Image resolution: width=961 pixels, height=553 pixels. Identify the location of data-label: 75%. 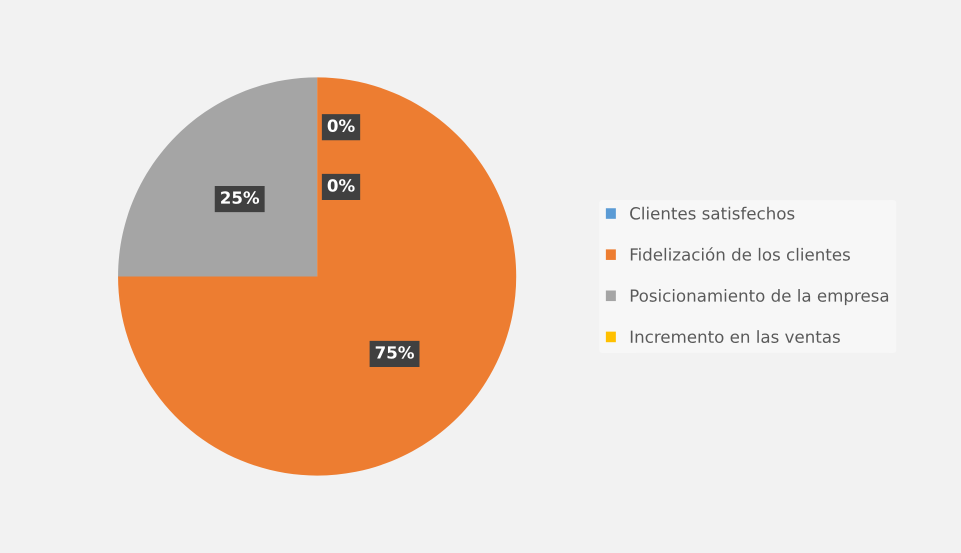
(395, 352).